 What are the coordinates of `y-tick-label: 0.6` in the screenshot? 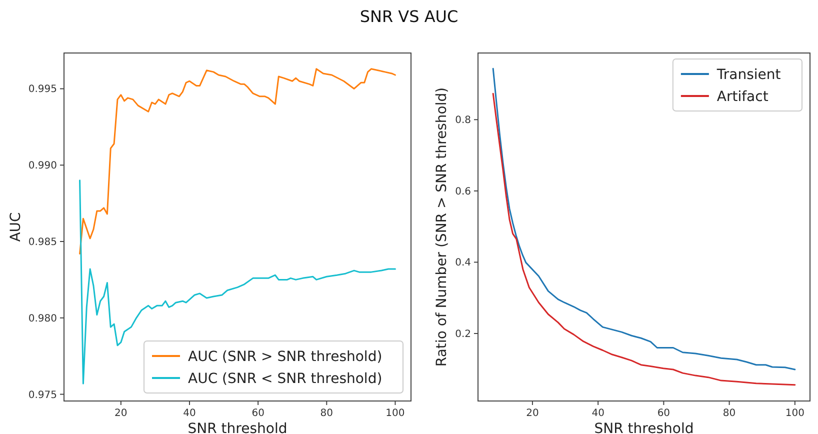 It's located at (463, 192).